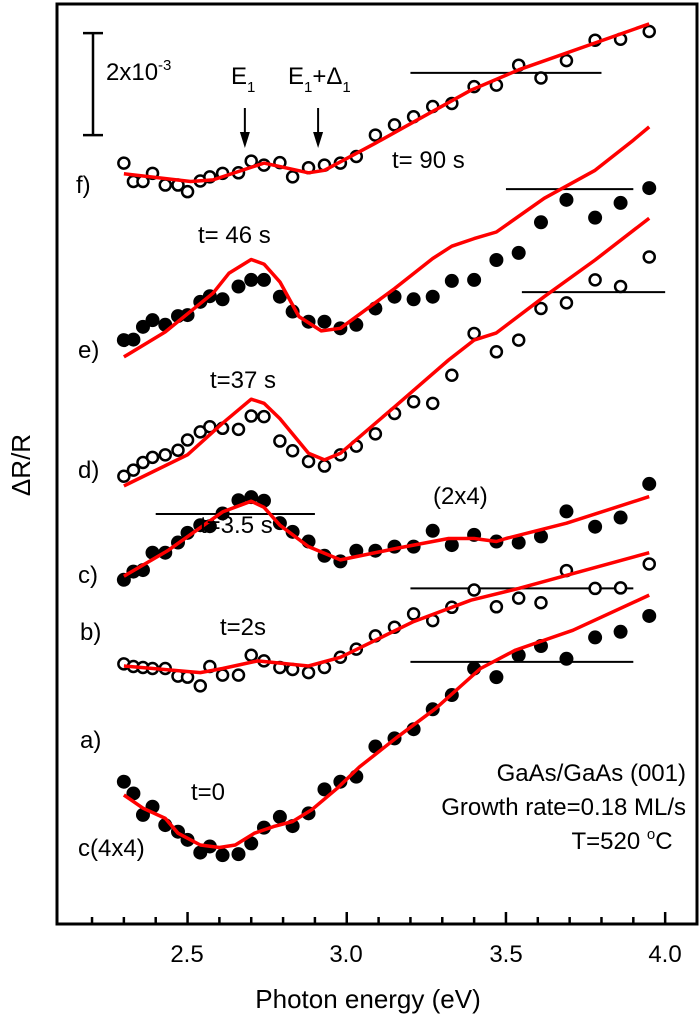 This screenshot has height=1023, width=700. I want to click on surface-label-c4x4: c(4x4), so click(111, 848).